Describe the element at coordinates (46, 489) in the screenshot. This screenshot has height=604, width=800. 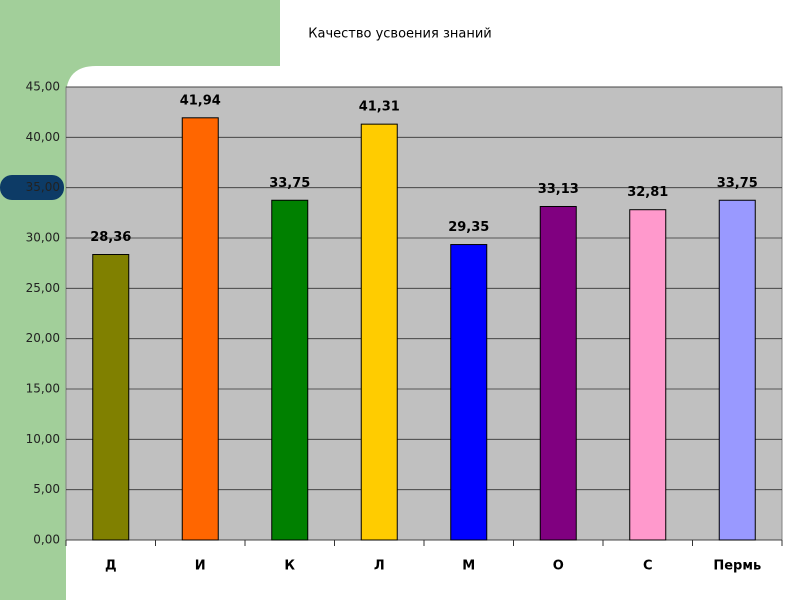
I see `y-tick-label: 5,00` at that location.